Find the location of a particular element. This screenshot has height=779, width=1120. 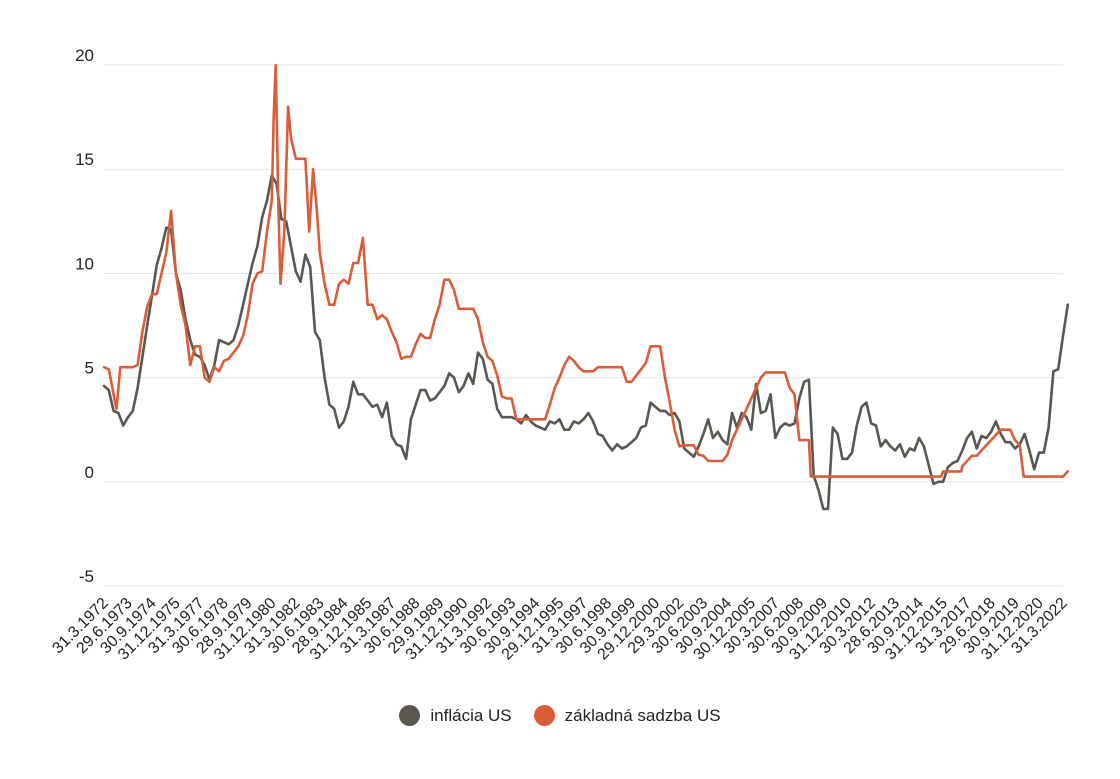

y-axis-ticks: -5 0 5 10 15 20 is located at coordinates (84, 316).